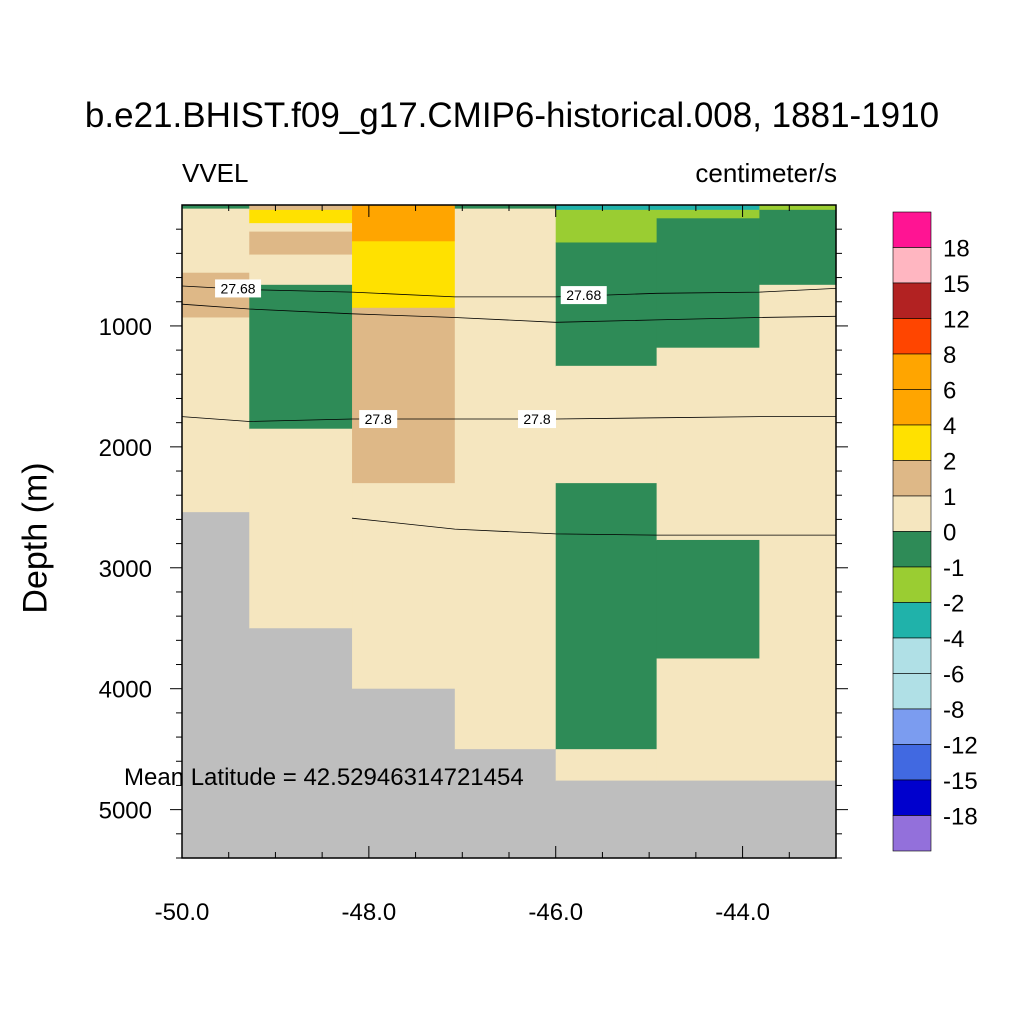 The image size is (1024, 1024). I want to click on units-label: centimeter/s, so click(766, 173).